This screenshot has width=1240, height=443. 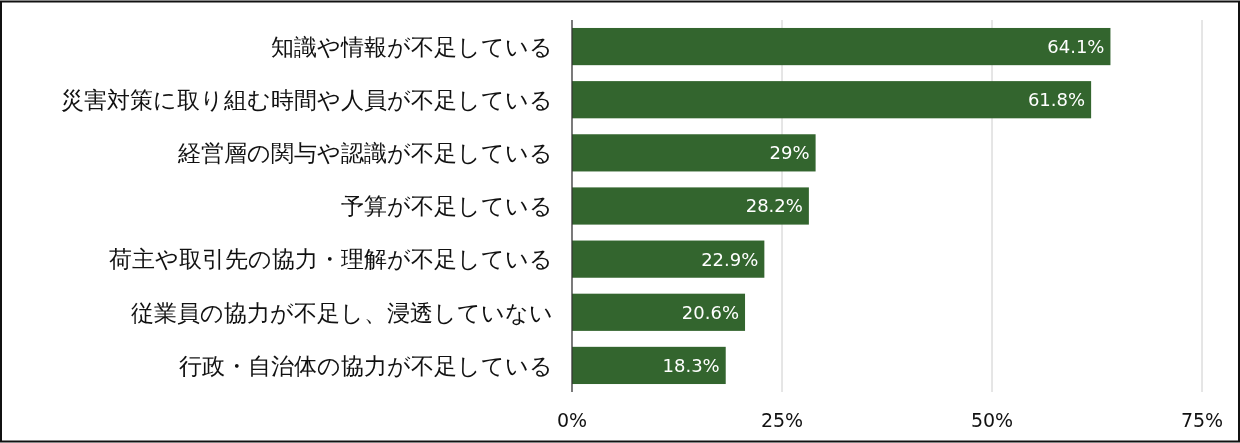 What do you see at coordinates (412, 46) in the screenshot?
I see `y-tick-label: 知識や情報が不足している` at bounding box center [412, 46].